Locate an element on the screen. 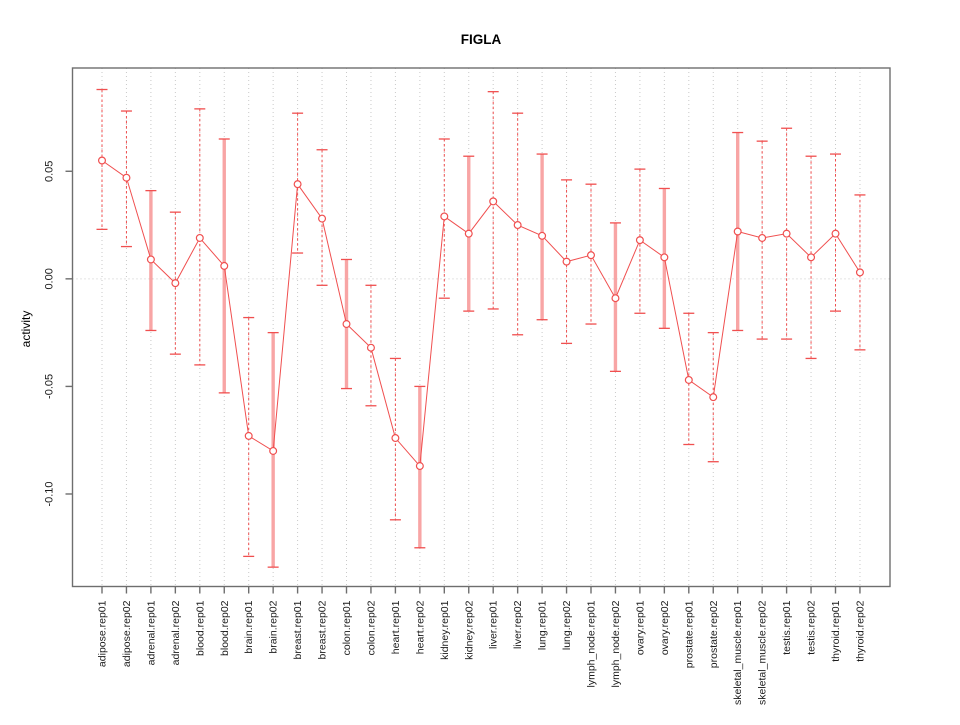 The height and width of the screenshot is (725, 960). x-tick-label: heart.rep01 is located at coordinates (396, 627).